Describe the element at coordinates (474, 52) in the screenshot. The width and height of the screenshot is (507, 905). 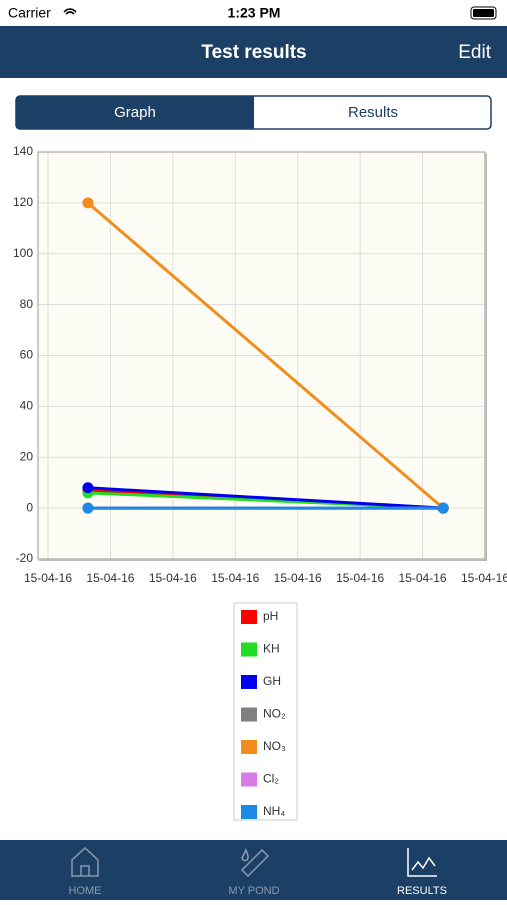
I see `edit-button: Edit` at that location.